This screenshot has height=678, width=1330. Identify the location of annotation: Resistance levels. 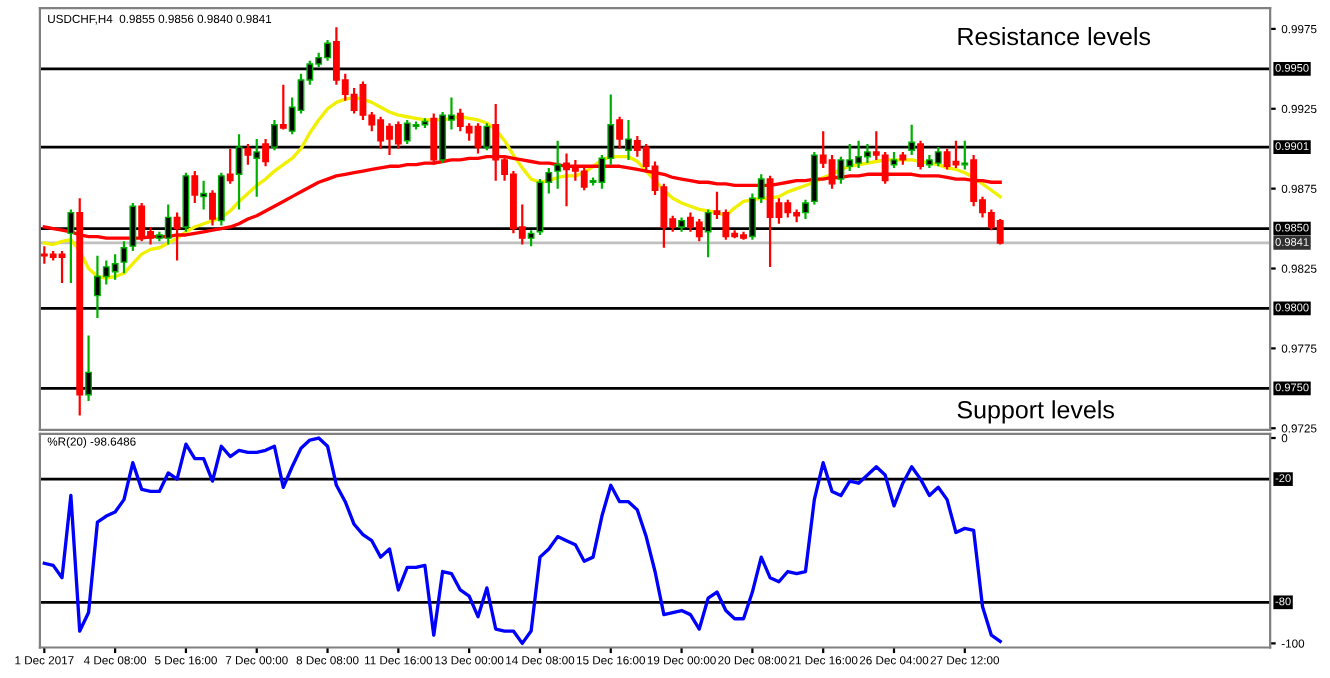
(1054, 36).